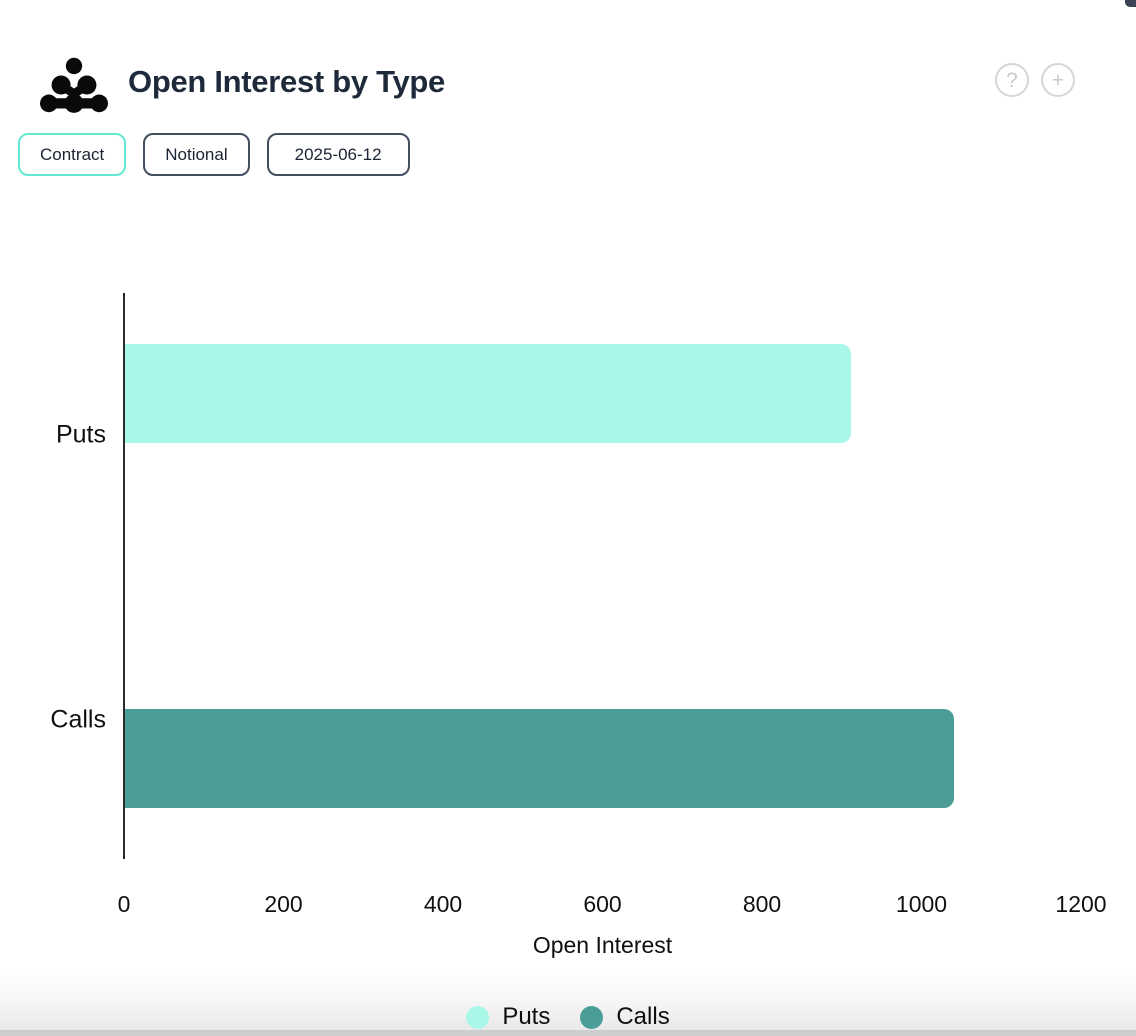  Describe the element at coordinates (1130, 3) in the screenshot. I see `screen-corner-artifact` at that location.